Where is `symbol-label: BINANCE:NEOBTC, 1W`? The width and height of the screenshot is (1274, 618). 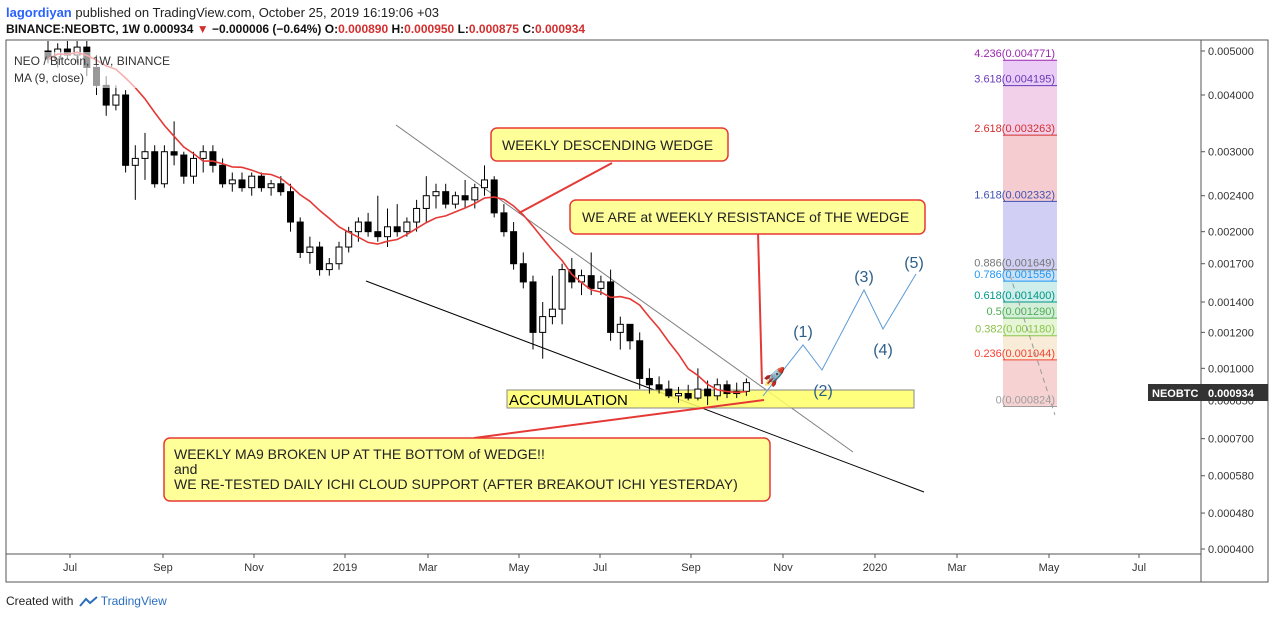
symbol-label: BINANCE:NEOBTC, 1W is located at coordinates (73, 29).